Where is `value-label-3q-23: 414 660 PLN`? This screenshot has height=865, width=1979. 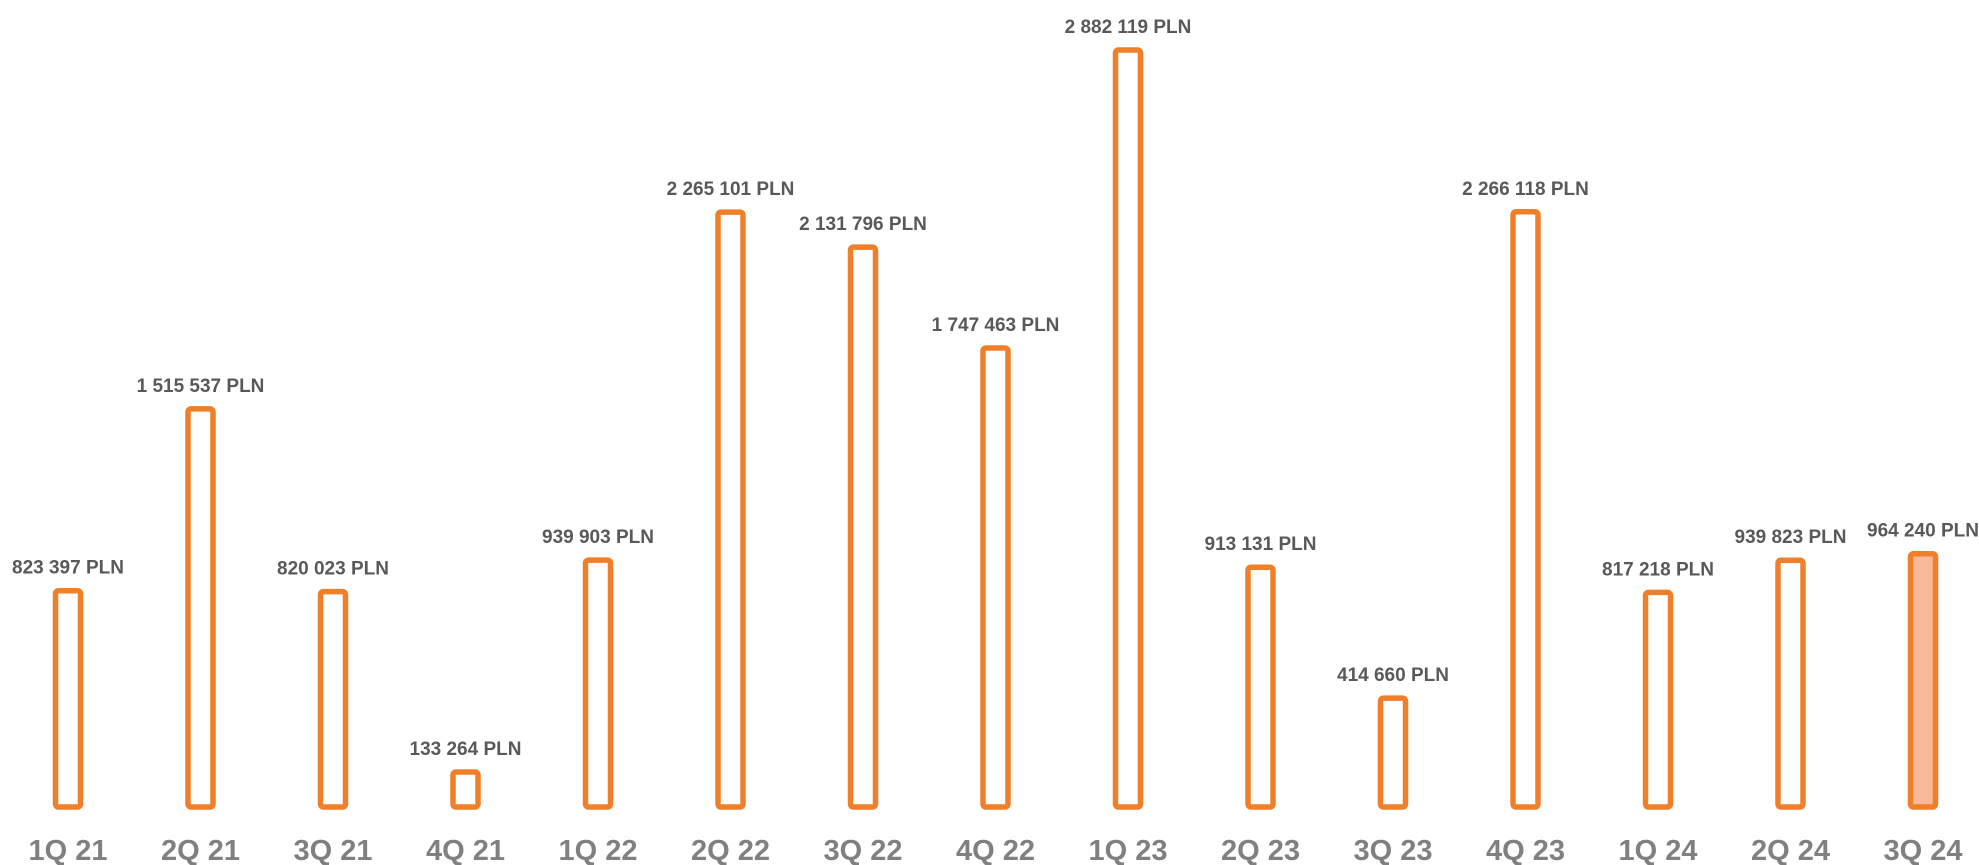 value-label-3q-23: 414 660 PLN is located at coordinates (1393, 675).